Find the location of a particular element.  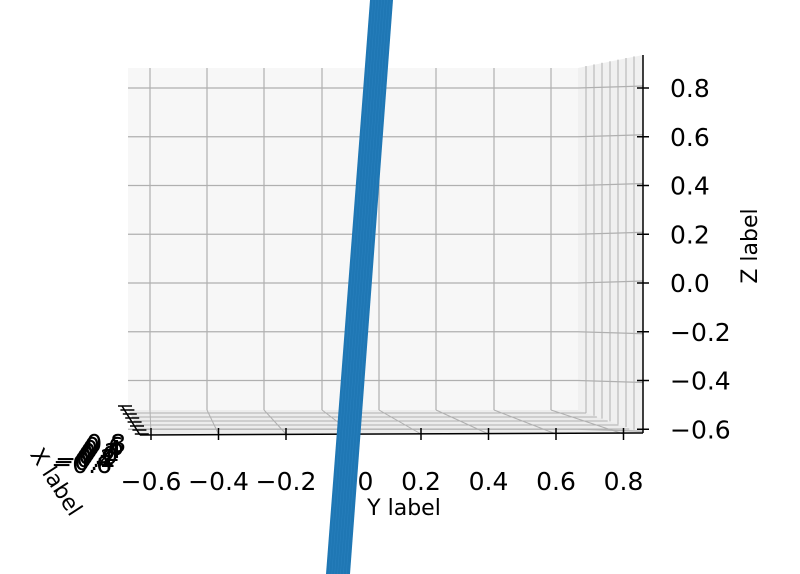

x-tick-label-5: −0.2 is located at coordinates (85, 458).